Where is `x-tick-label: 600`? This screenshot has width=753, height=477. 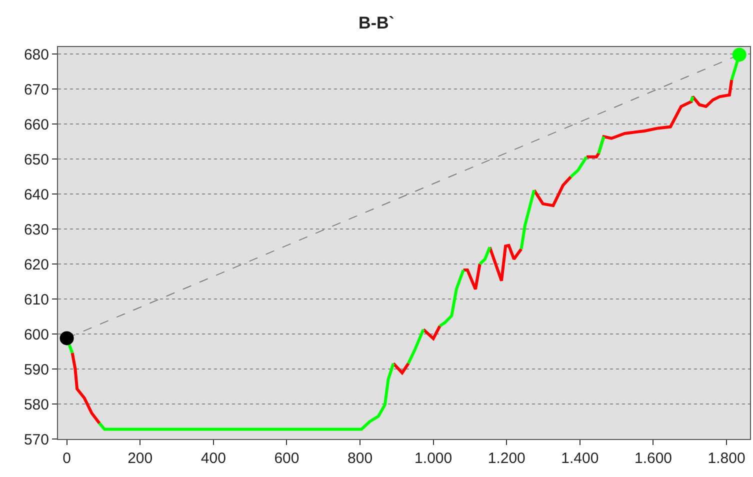
x-tick-label: 600 is located at coordinates (287, 458).